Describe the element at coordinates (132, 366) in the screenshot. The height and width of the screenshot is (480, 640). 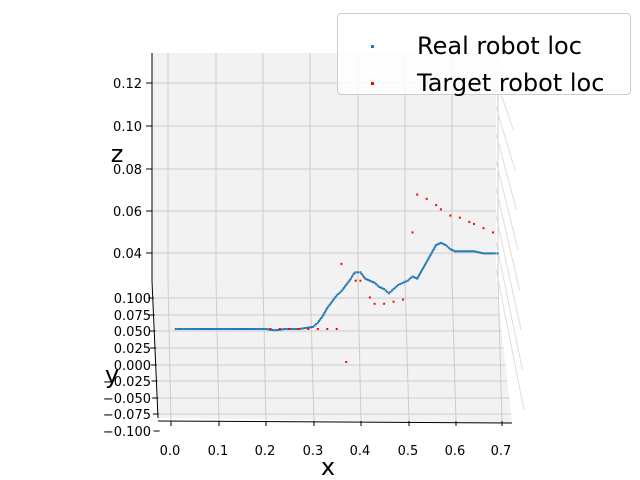
I see `y-tick-label: 0.000` at that location.